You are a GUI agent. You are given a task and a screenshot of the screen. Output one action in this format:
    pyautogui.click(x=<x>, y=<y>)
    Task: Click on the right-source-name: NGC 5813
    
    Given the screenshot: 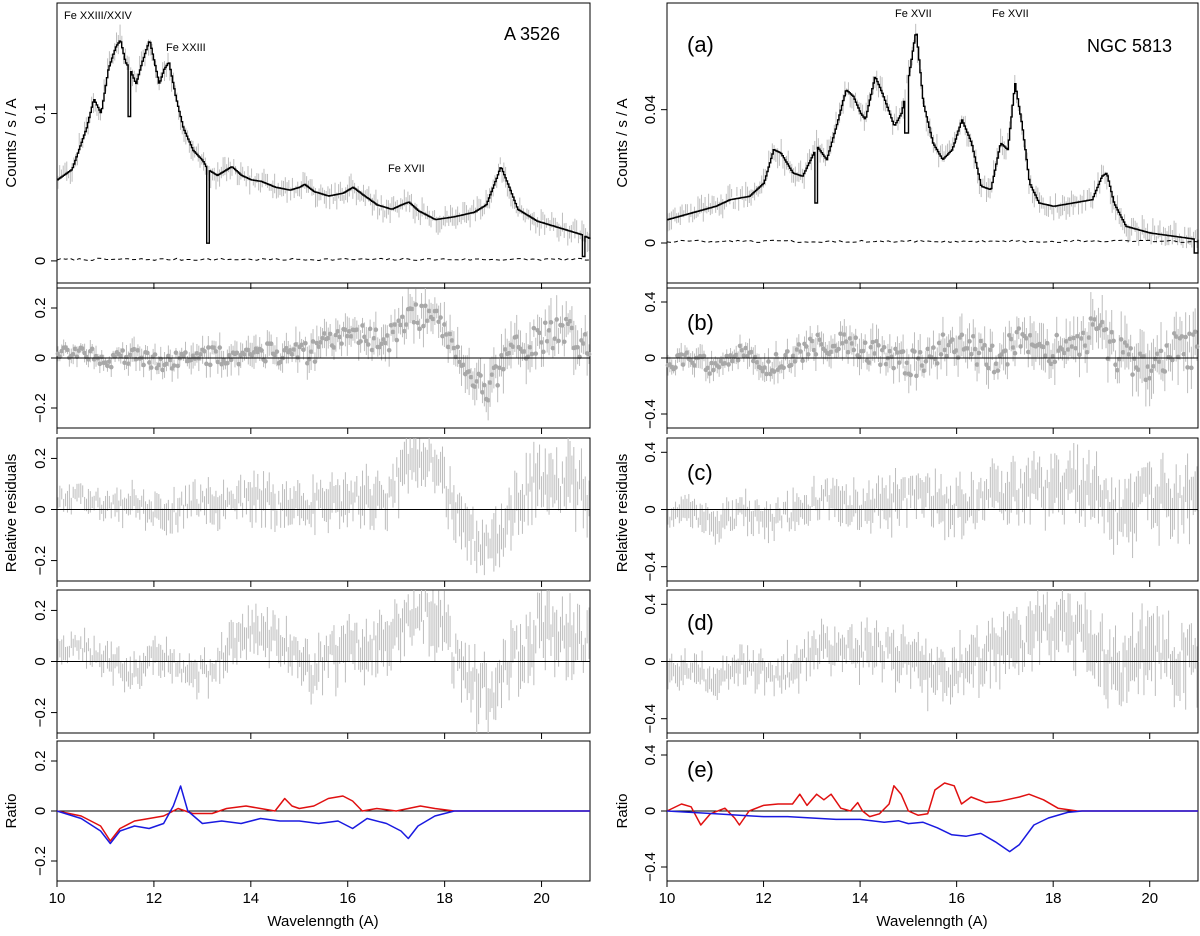 What is the action you would take?
    pyautogui.click(x=1129, y=46)
    